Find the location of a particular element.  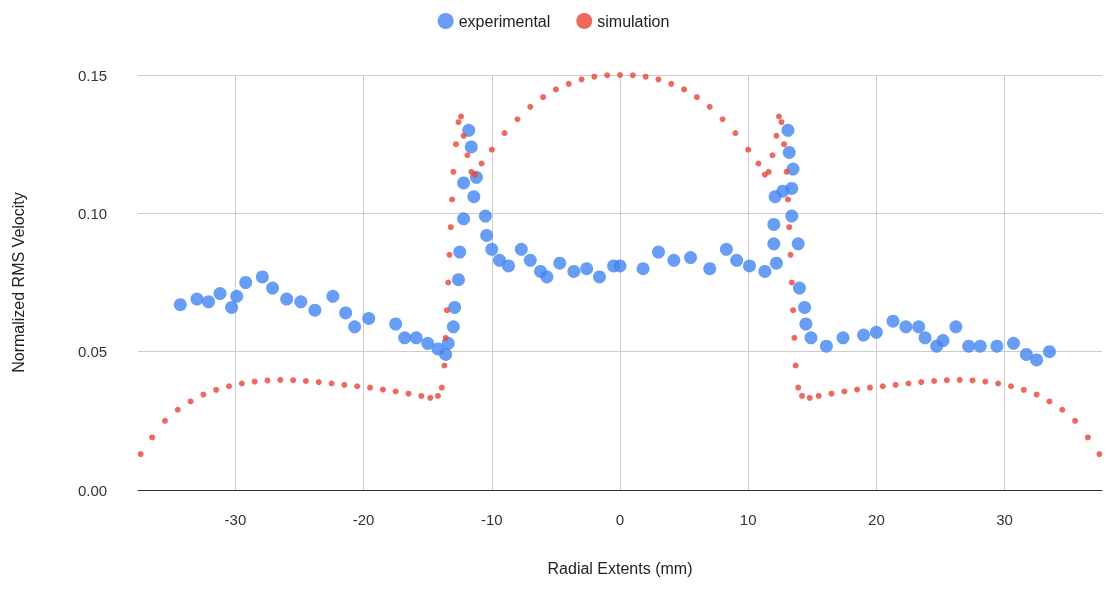

y-axis-title: Normalized RMS Velocity is located at coordinates (18, 282).